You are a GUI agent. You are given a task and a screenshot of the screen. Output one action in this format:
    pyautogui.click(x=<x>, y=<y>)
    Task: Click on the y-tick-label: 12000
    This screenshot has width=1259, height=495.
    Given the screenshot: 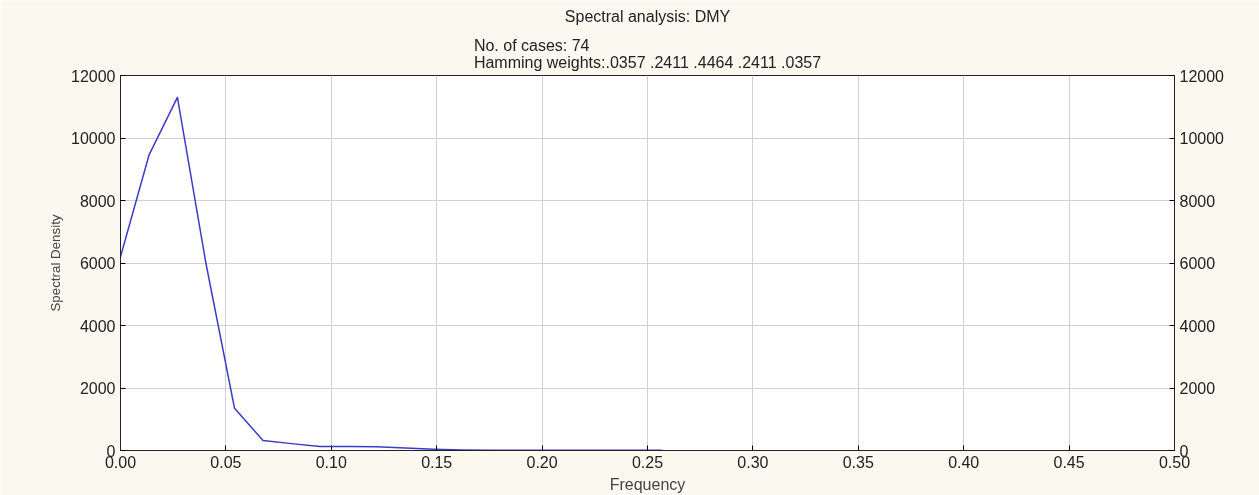 What is the action you would take?
    pyautogui.click(x=93, y=76)
    